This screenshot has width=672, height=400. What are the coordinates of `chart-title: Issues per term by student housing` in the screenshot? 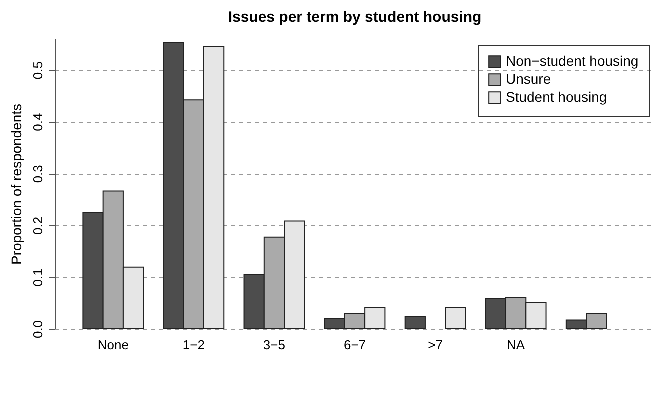 It's located at (355, 17).